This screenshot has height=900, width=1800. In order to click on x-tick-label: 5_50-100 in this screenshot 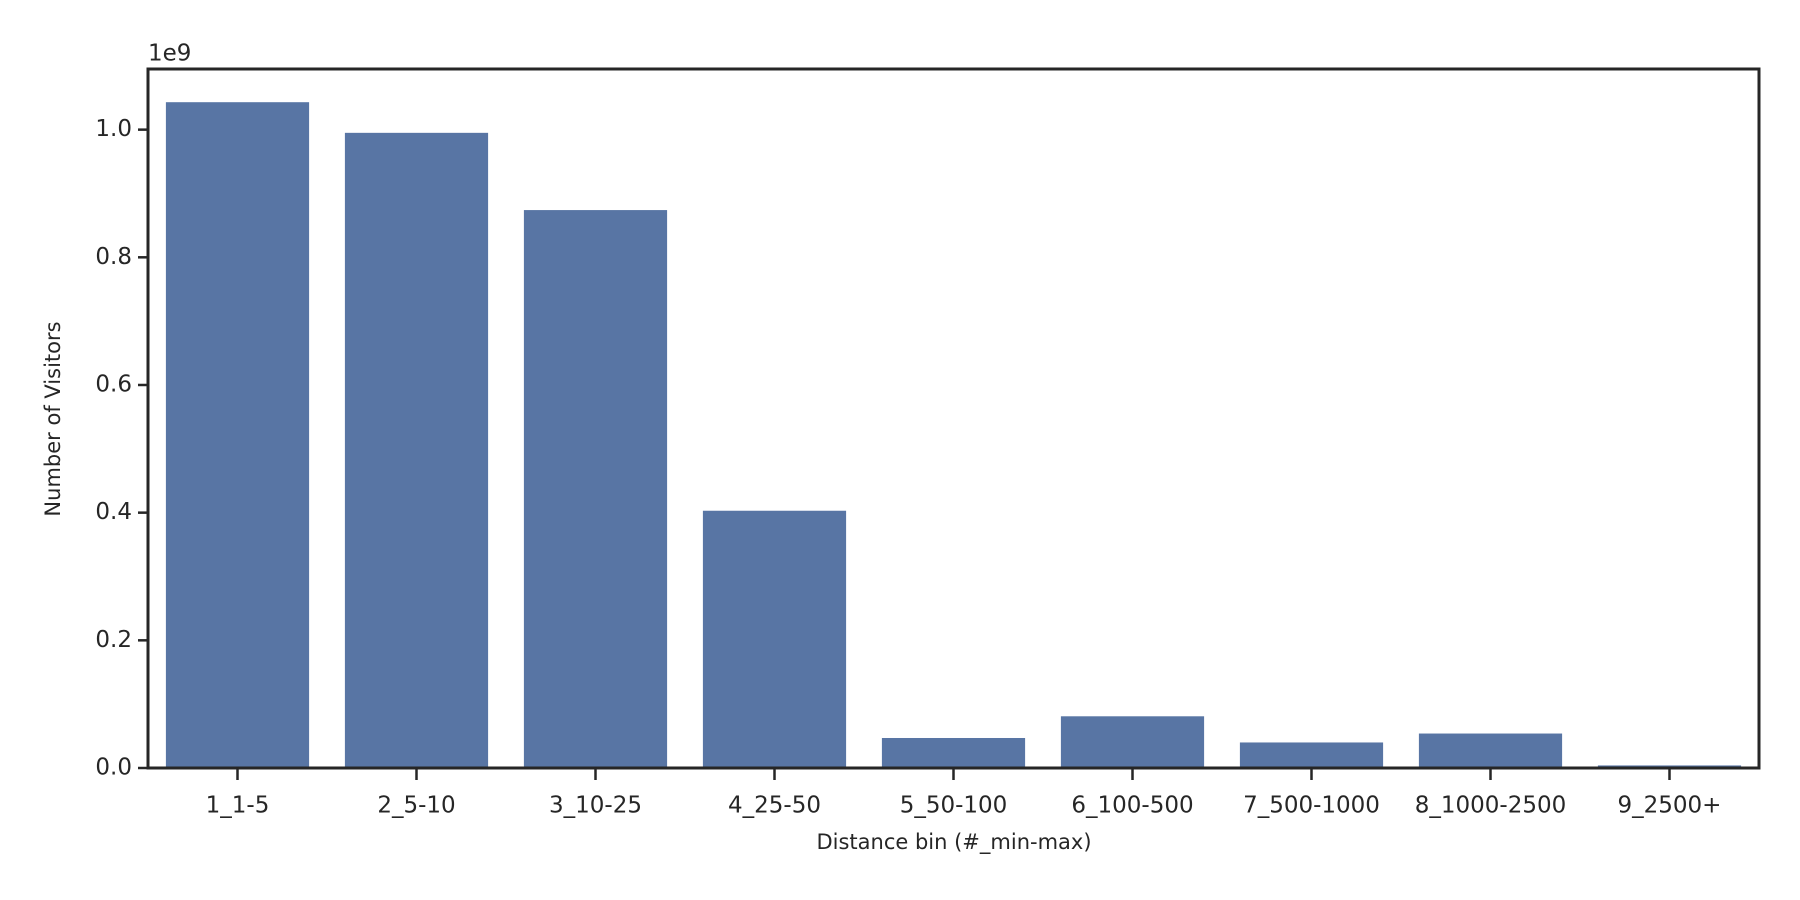, I will do `click(954, 806)`.